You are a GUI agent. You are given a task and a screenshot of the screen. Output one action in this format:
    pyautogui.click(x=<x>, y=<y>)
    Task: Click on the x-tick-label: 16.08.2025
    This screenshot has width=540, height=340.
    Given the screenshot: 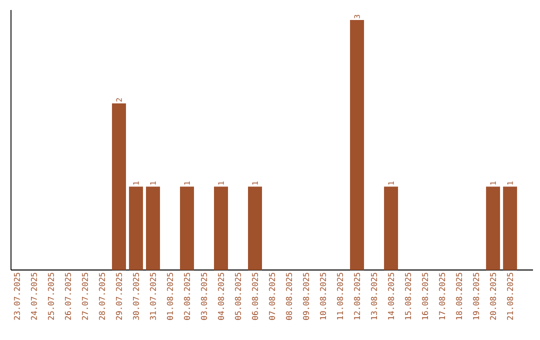 What is the action you would take?
    pyautogui.click(x=425, y=296)
    